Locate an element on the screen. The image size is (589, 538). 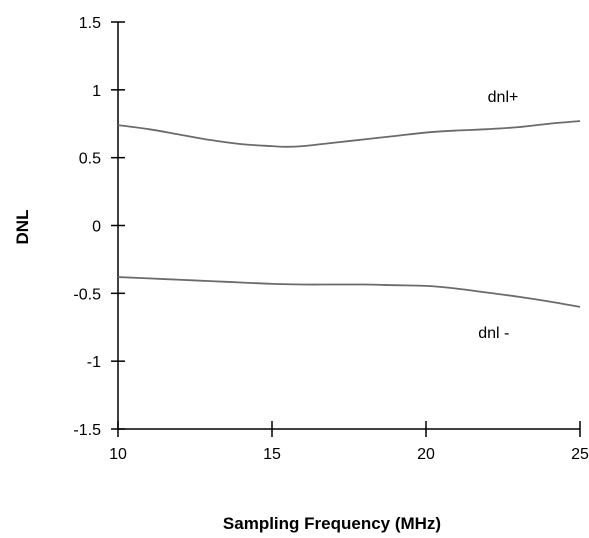
y-tick-label: 1.5 is located at coordinates (90, 23).